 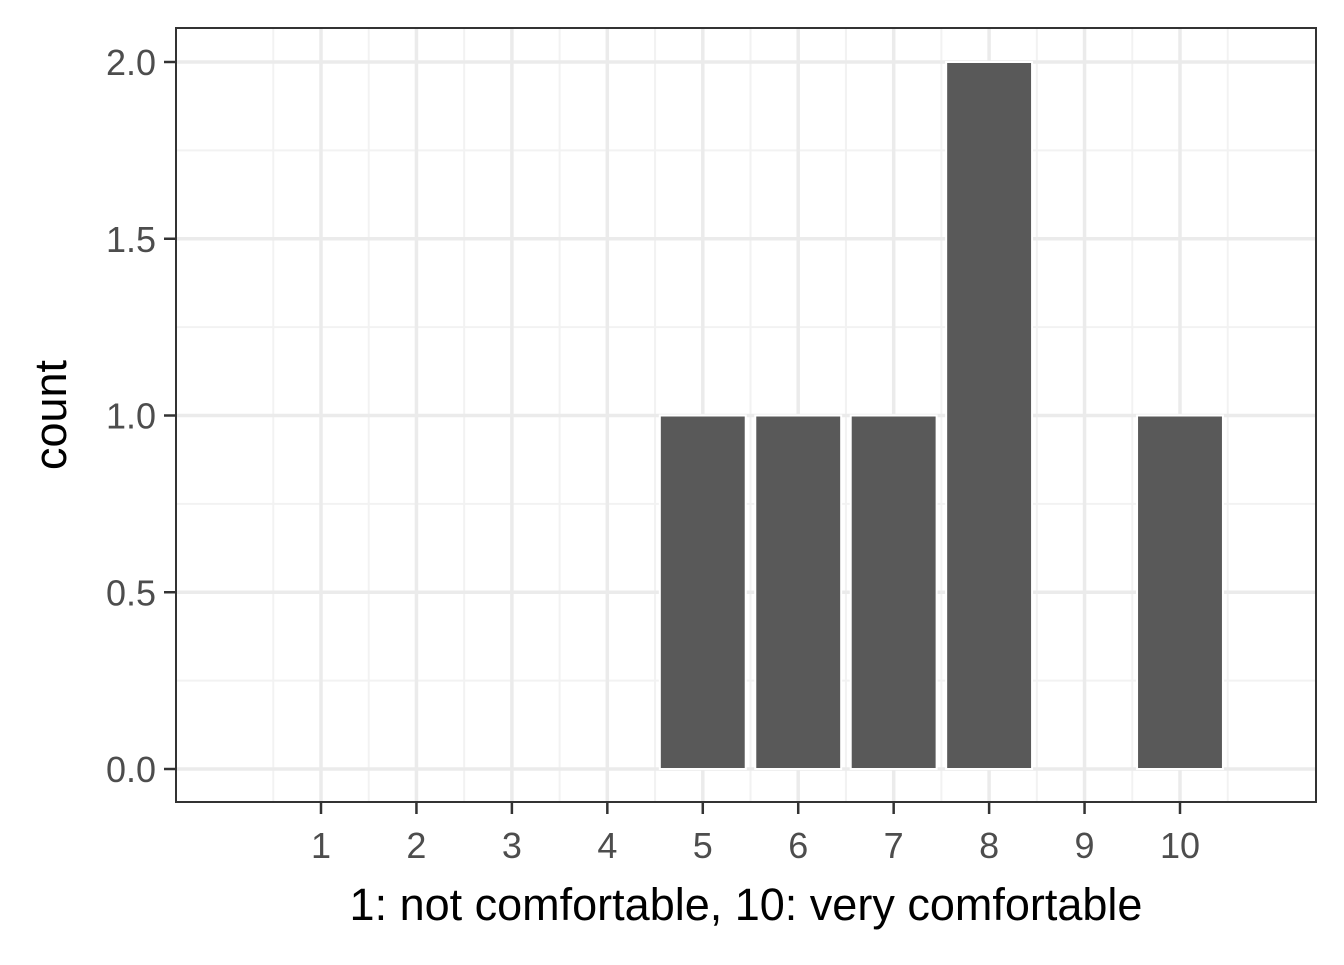 What do you see at coordinates (131, 592) in the screenshot?
I see `y-tick-label: 0.5` at bounding box center [131, 592].